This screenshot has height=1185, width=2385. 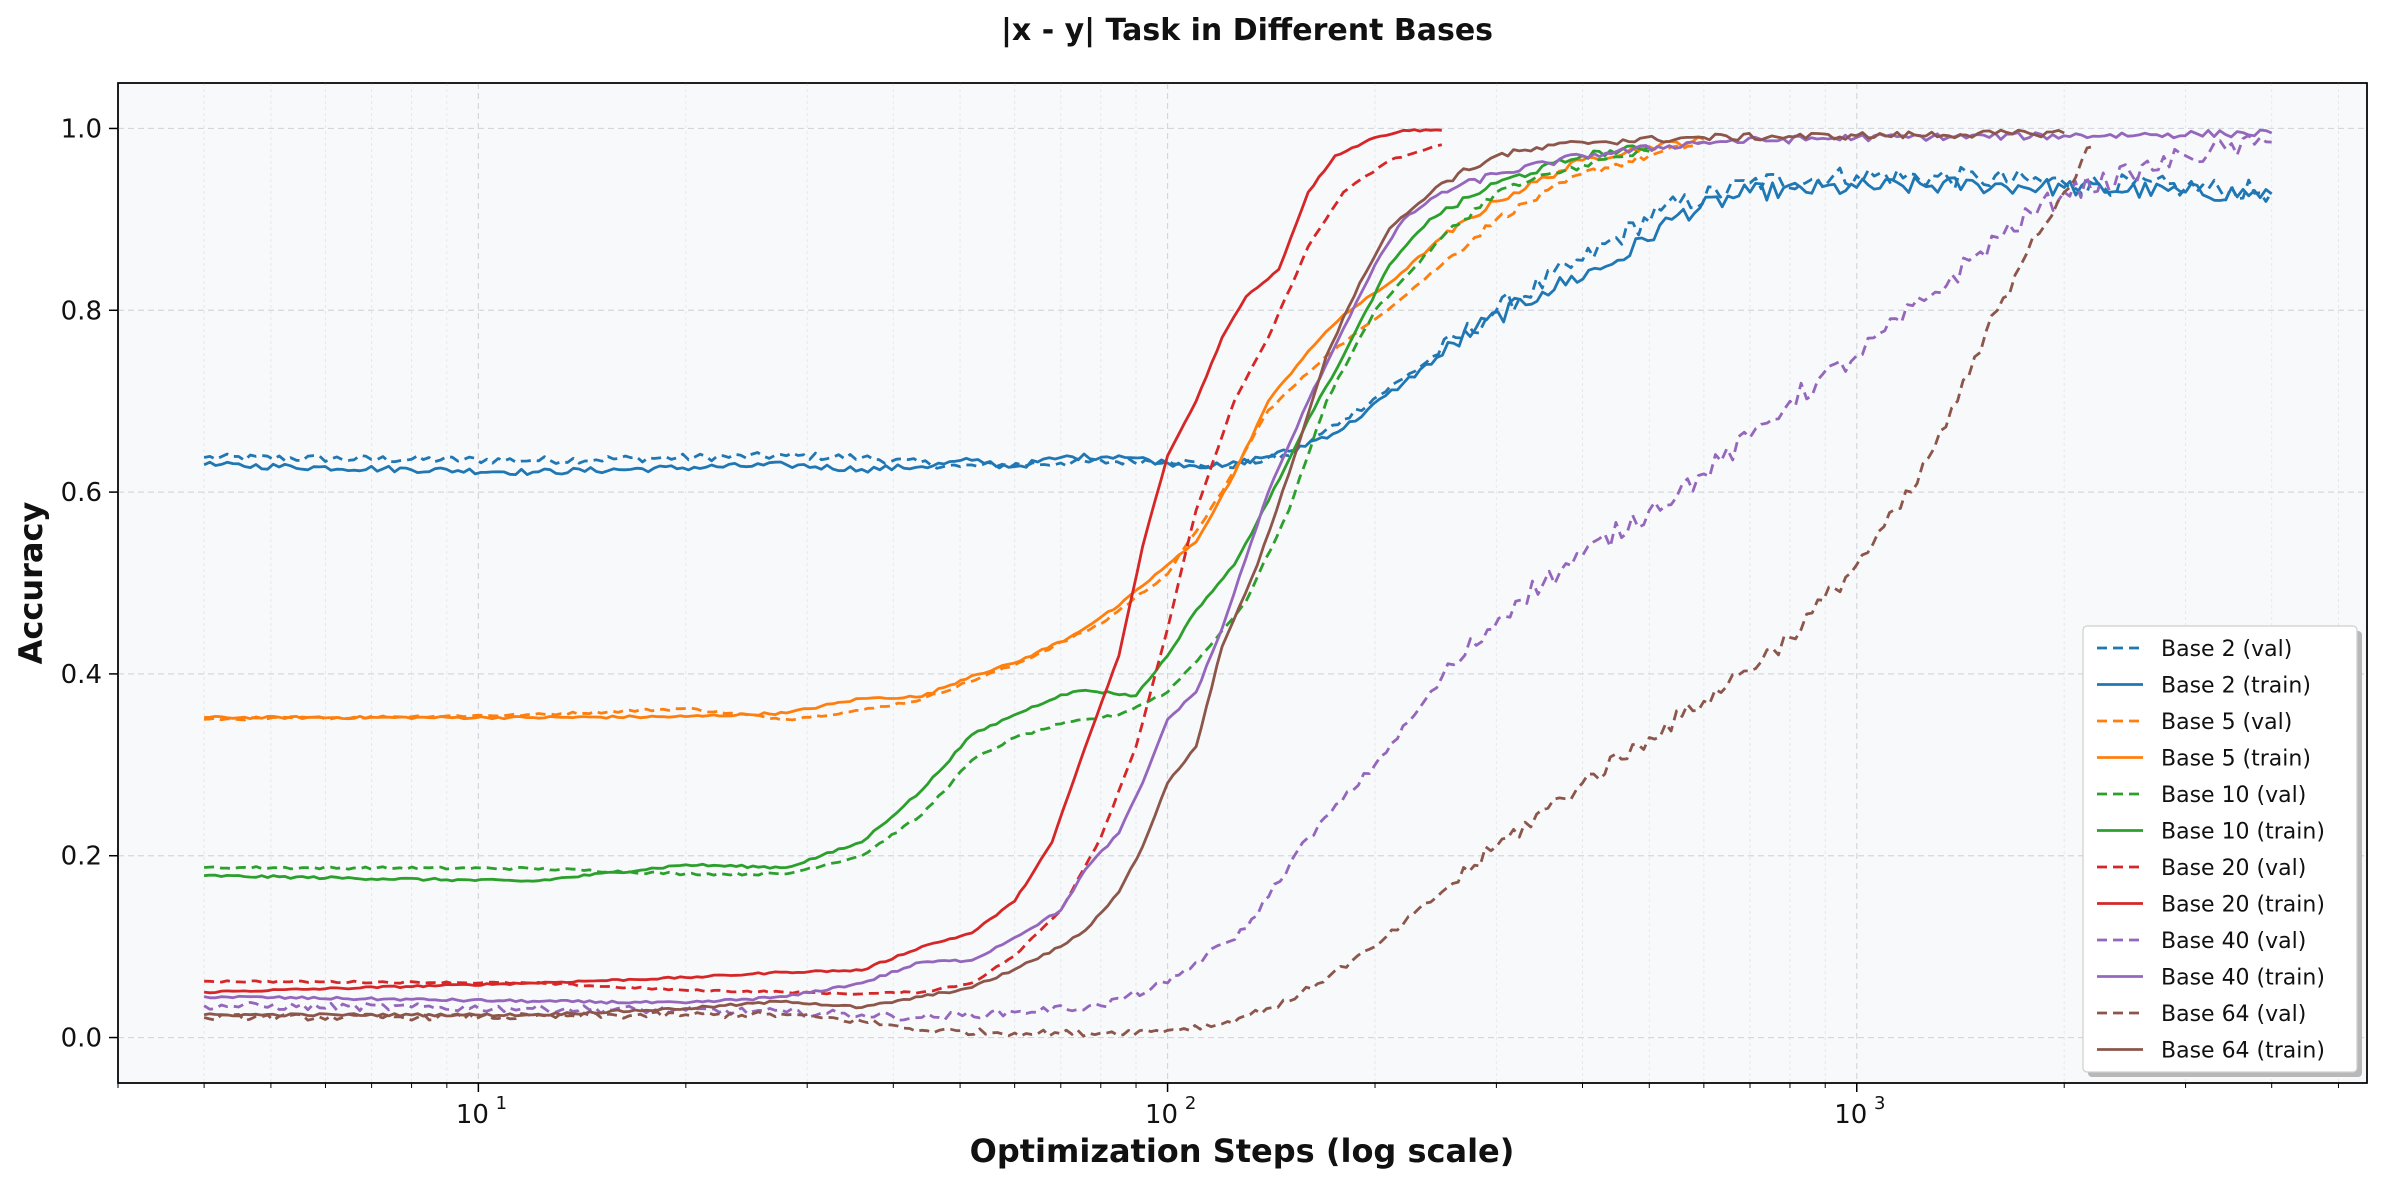 What do you see at coordinates (1228, 1106) in the screenshot?
I see `x-axis-ticks: 10 1 10 2 10 3` at bounding box center [1228, 1106].